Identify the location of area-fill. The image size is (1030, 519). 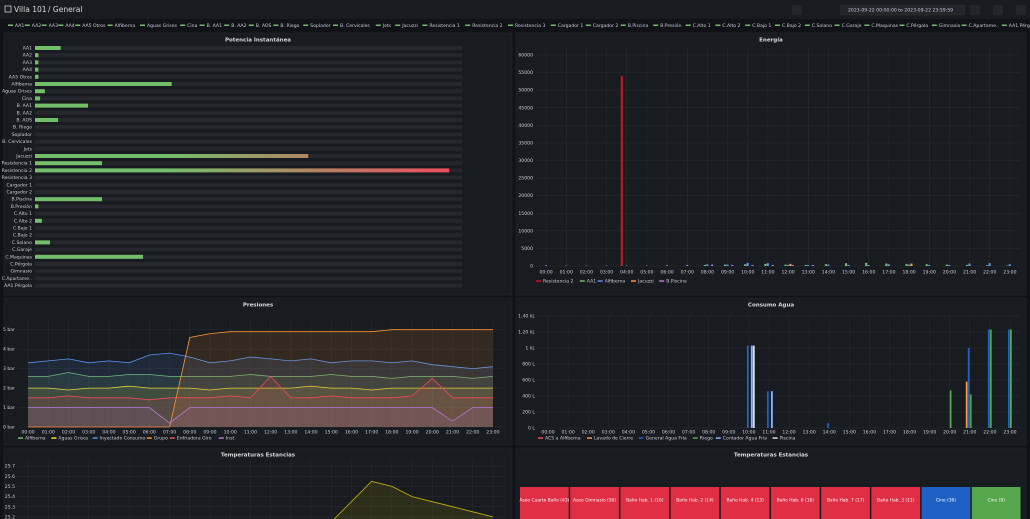
(260, 417).